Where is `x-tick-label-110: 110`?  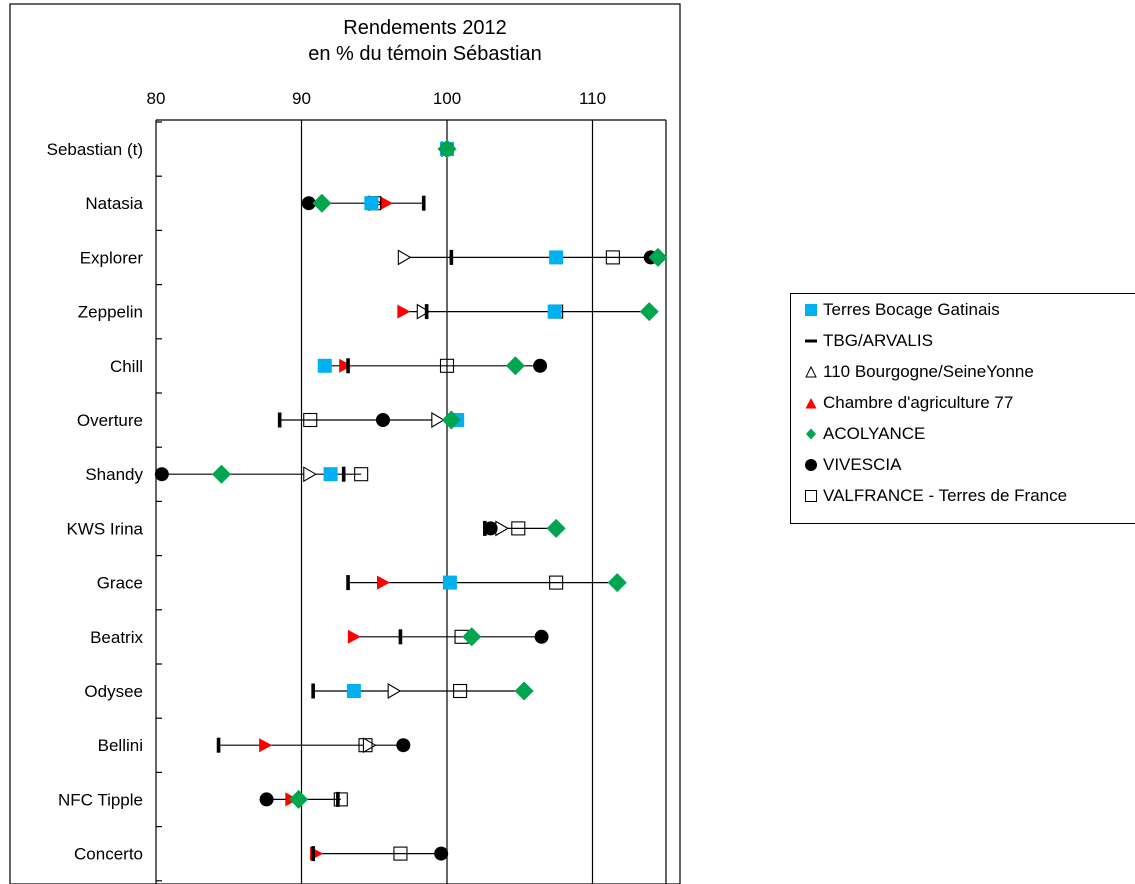 x-tick-label-110: 110 is located at coordinates (592, 98).